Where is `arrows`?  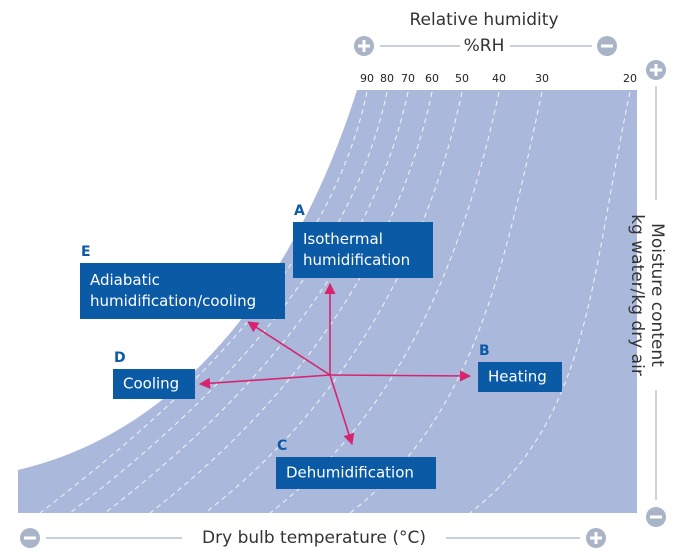
arrows is located at coordinates (335, 364).